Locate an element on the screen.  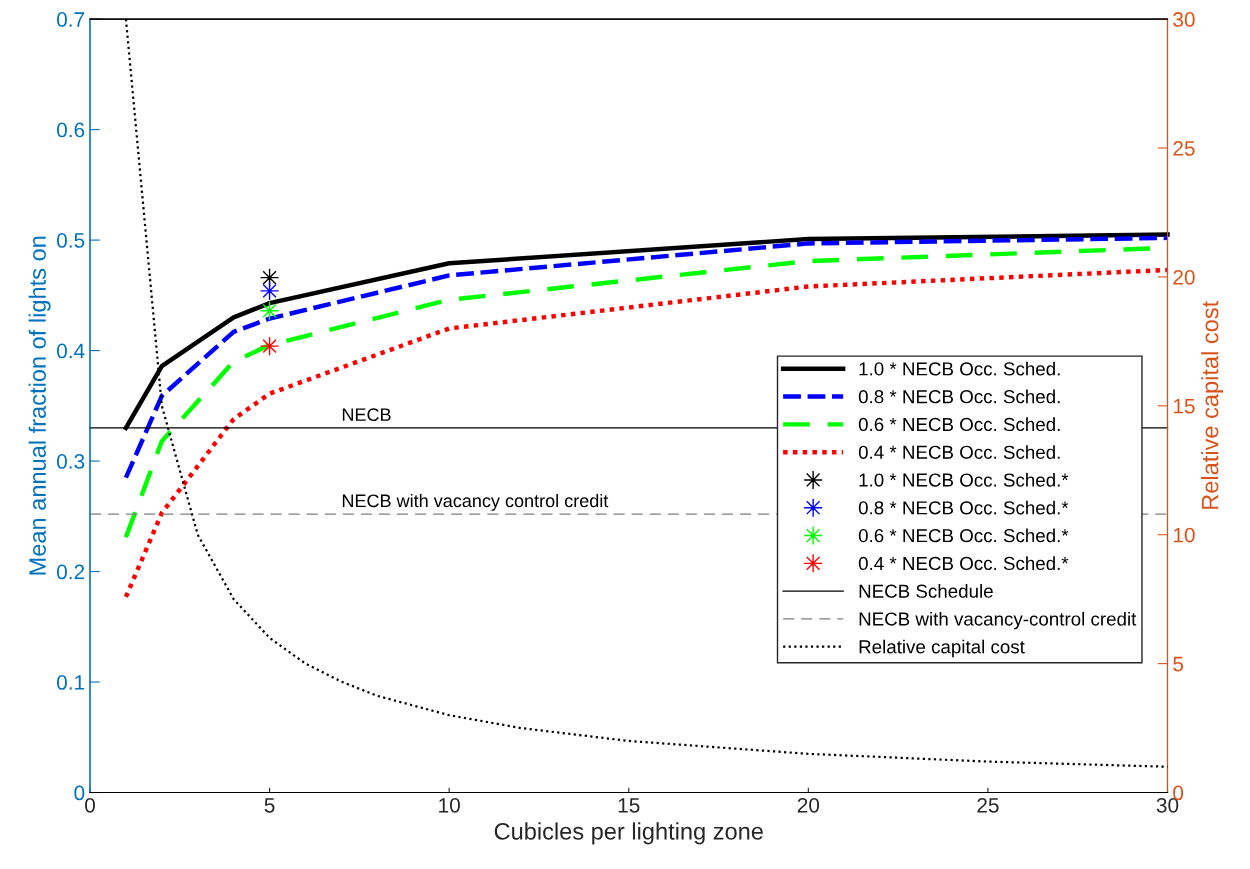
x-tick-label: 25 is located at coordinates (988, 805).